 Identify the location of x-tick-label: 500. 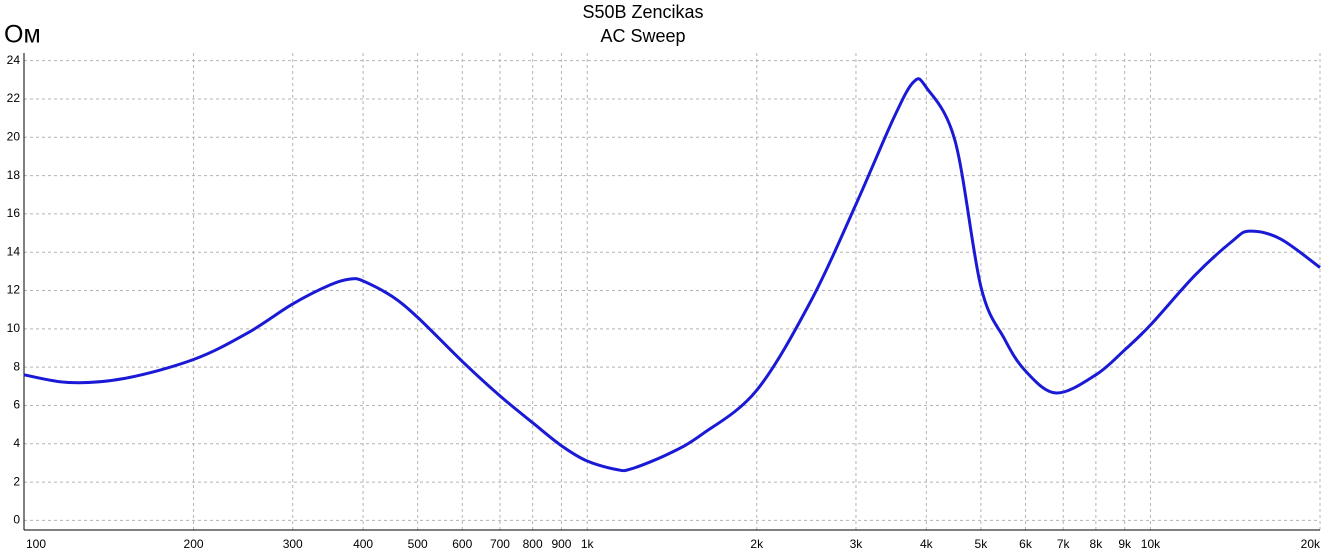
(418, 544).